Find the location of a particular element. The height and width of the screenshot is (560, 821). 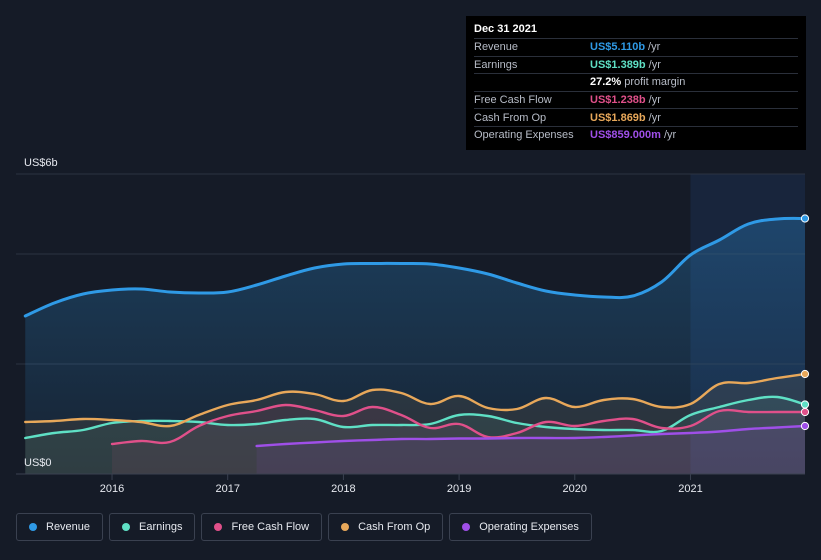

tooltip-row: Free Cash Flow US$1.238b/yr is located at coordinates (636, 99).